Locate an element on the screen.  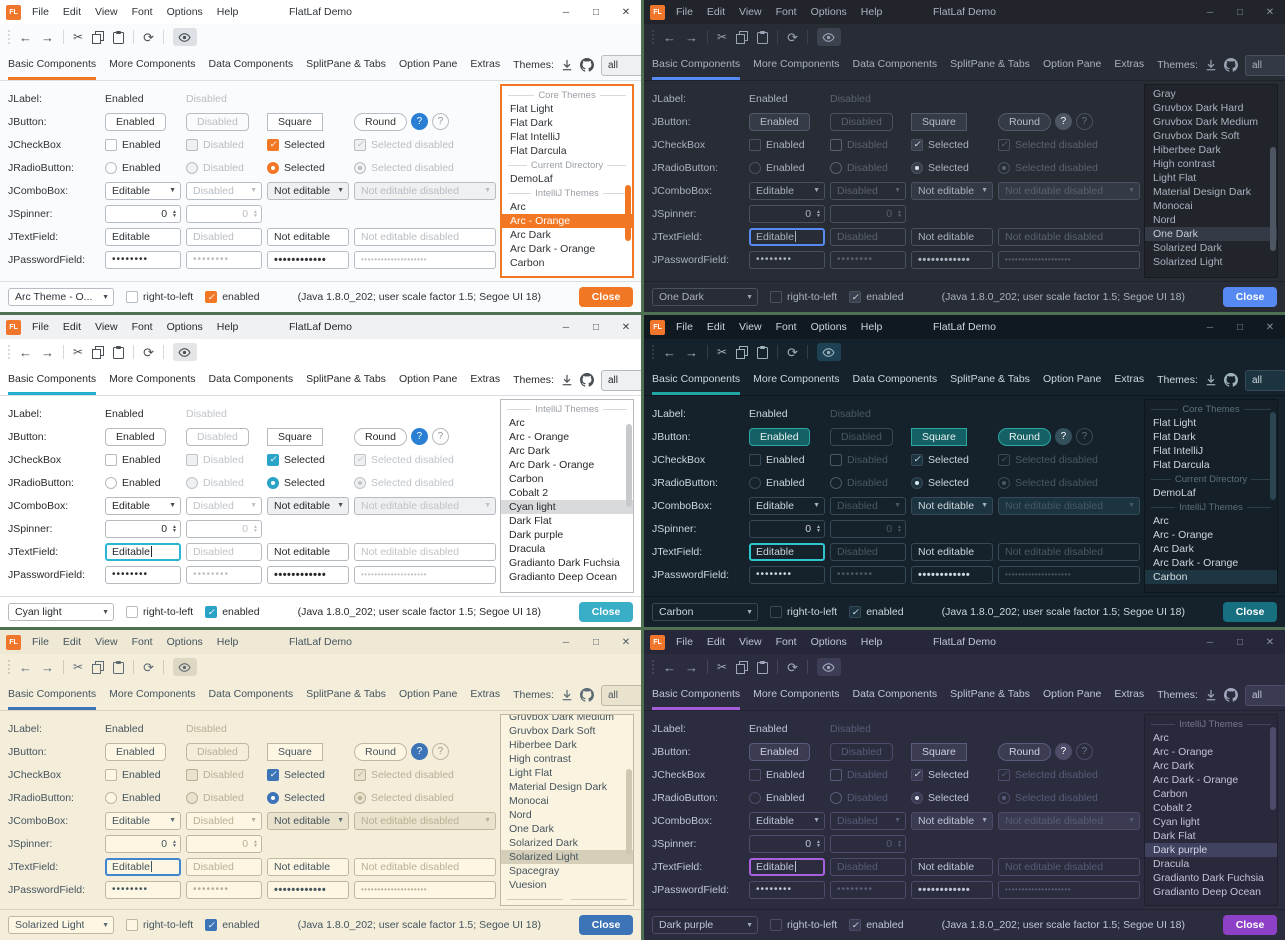
menu-file: File is located at coordinates (684, 12).